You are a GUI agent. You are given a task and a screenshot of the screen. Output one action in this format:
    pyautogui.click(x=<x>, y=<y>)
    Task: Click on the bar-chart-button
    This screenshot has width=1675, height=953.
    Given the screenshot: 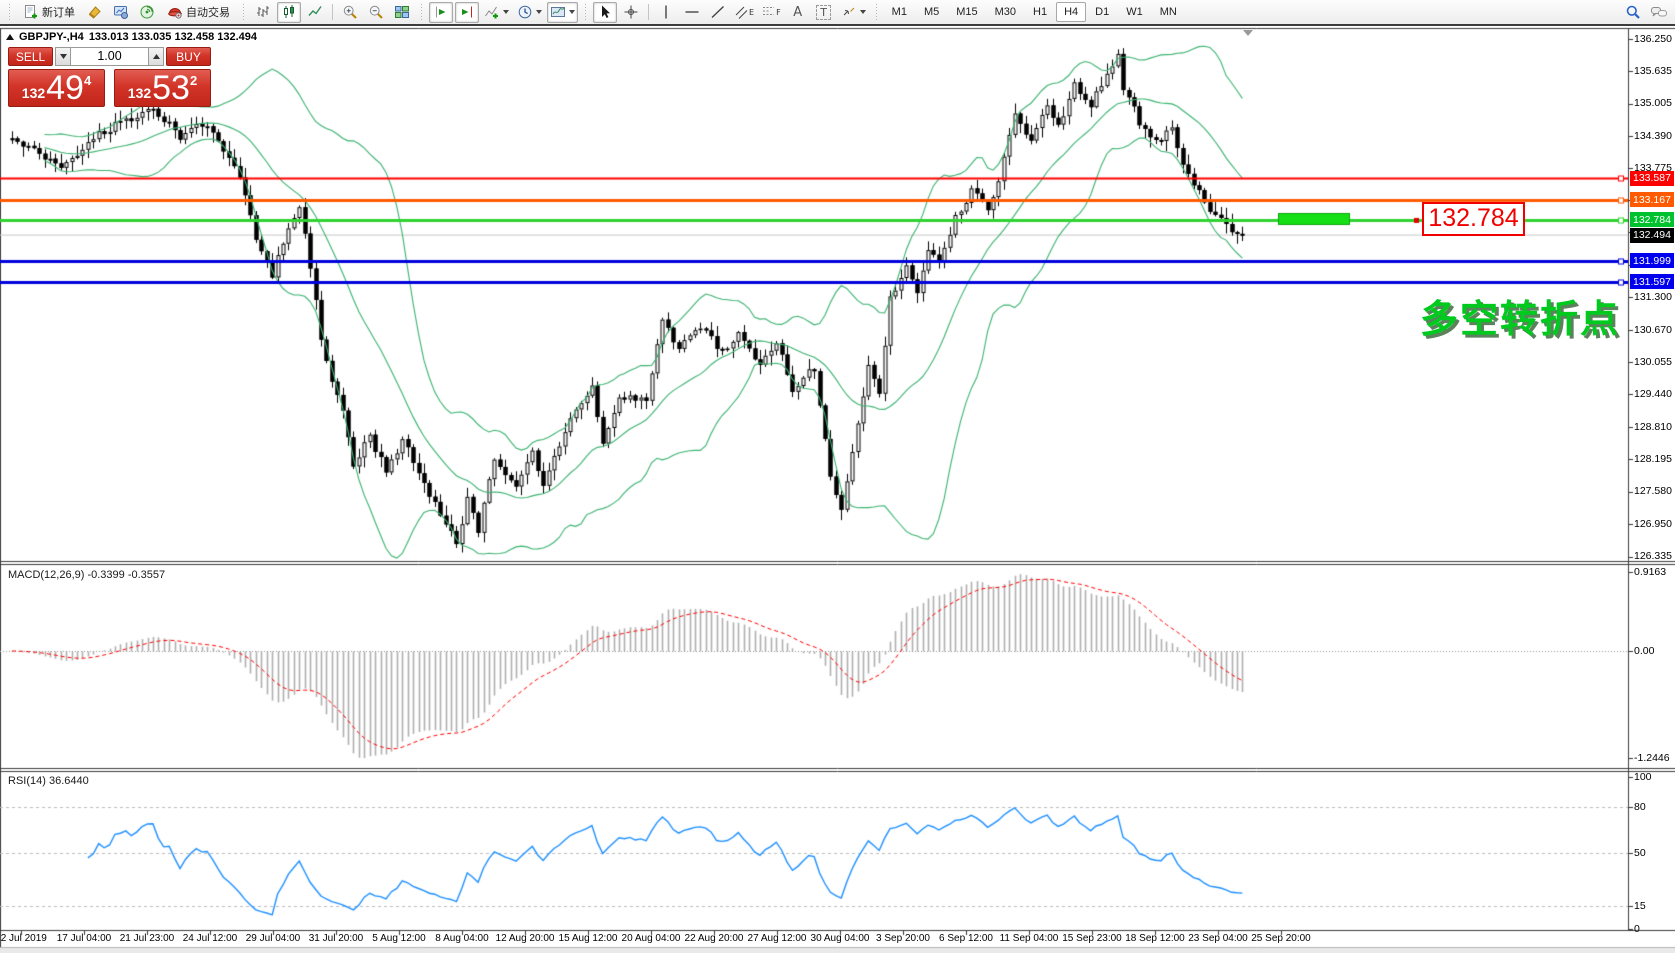 What is the action you would take?
    pyautogui.click(x=263, y=12)
    